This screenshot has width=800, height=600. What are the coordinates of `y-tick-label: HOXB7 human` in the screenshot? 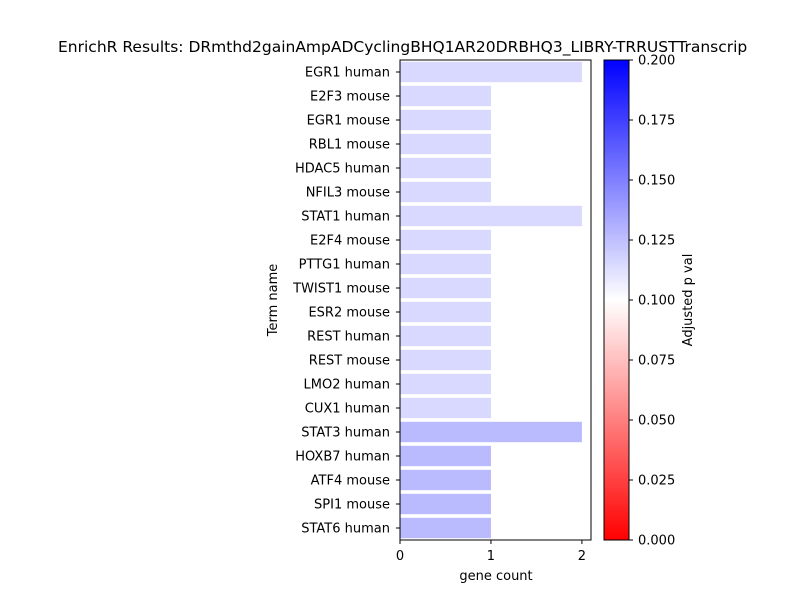 It's located at (342, 457).